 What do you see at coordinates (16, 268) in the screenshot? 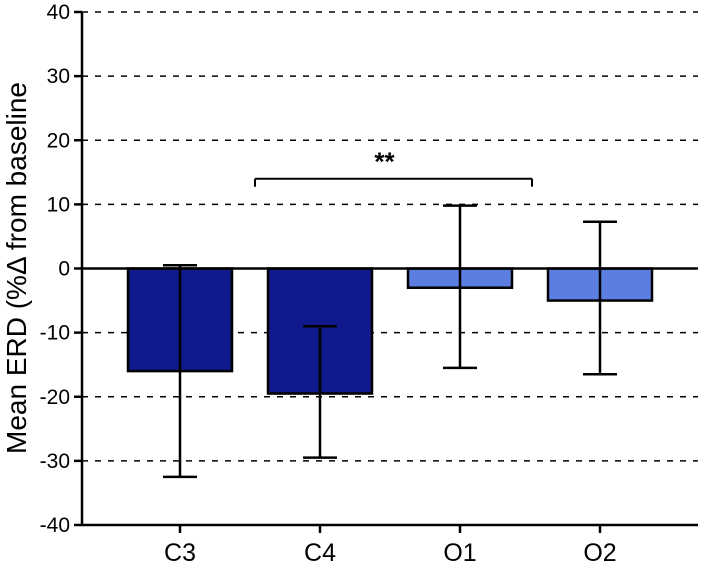
I see `y-axis-label: Mean ERD (%Δ from baseline` at bounding box center [16, 268].